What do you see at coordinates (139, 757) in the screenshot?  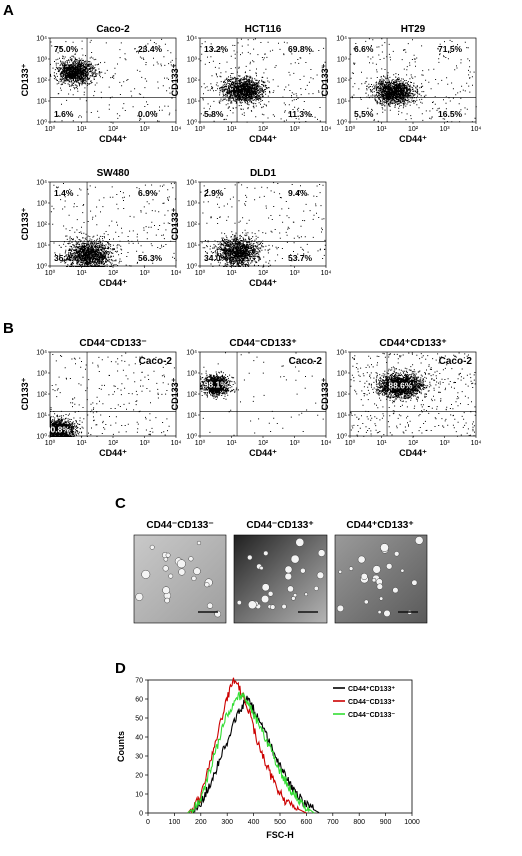 I see `hist-y-tick-label: 30` at bounding box center [139, 757].